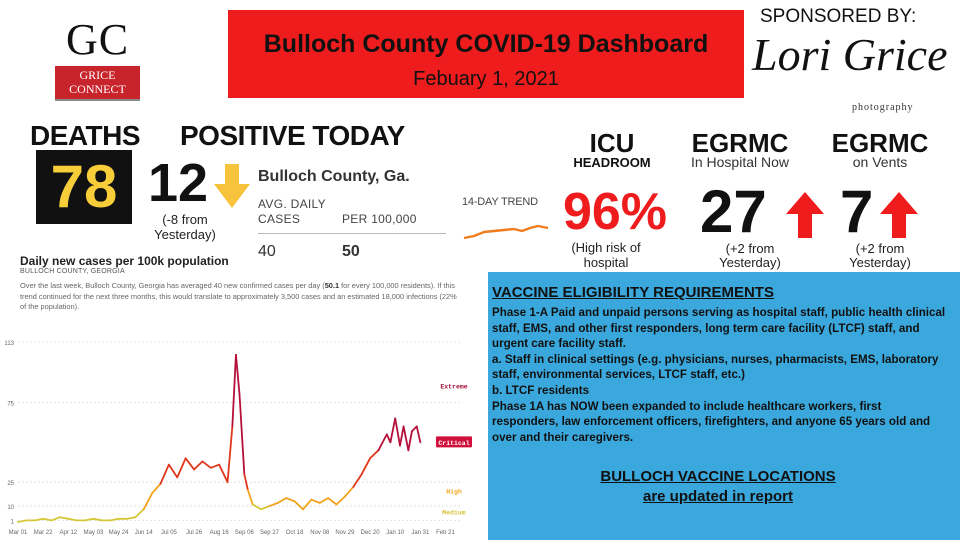 The image size is (960, 540). Describe the element at coordinates (880, 143) in the screenshot. I see `egrmc-vents-label: EGRMC` at that location.